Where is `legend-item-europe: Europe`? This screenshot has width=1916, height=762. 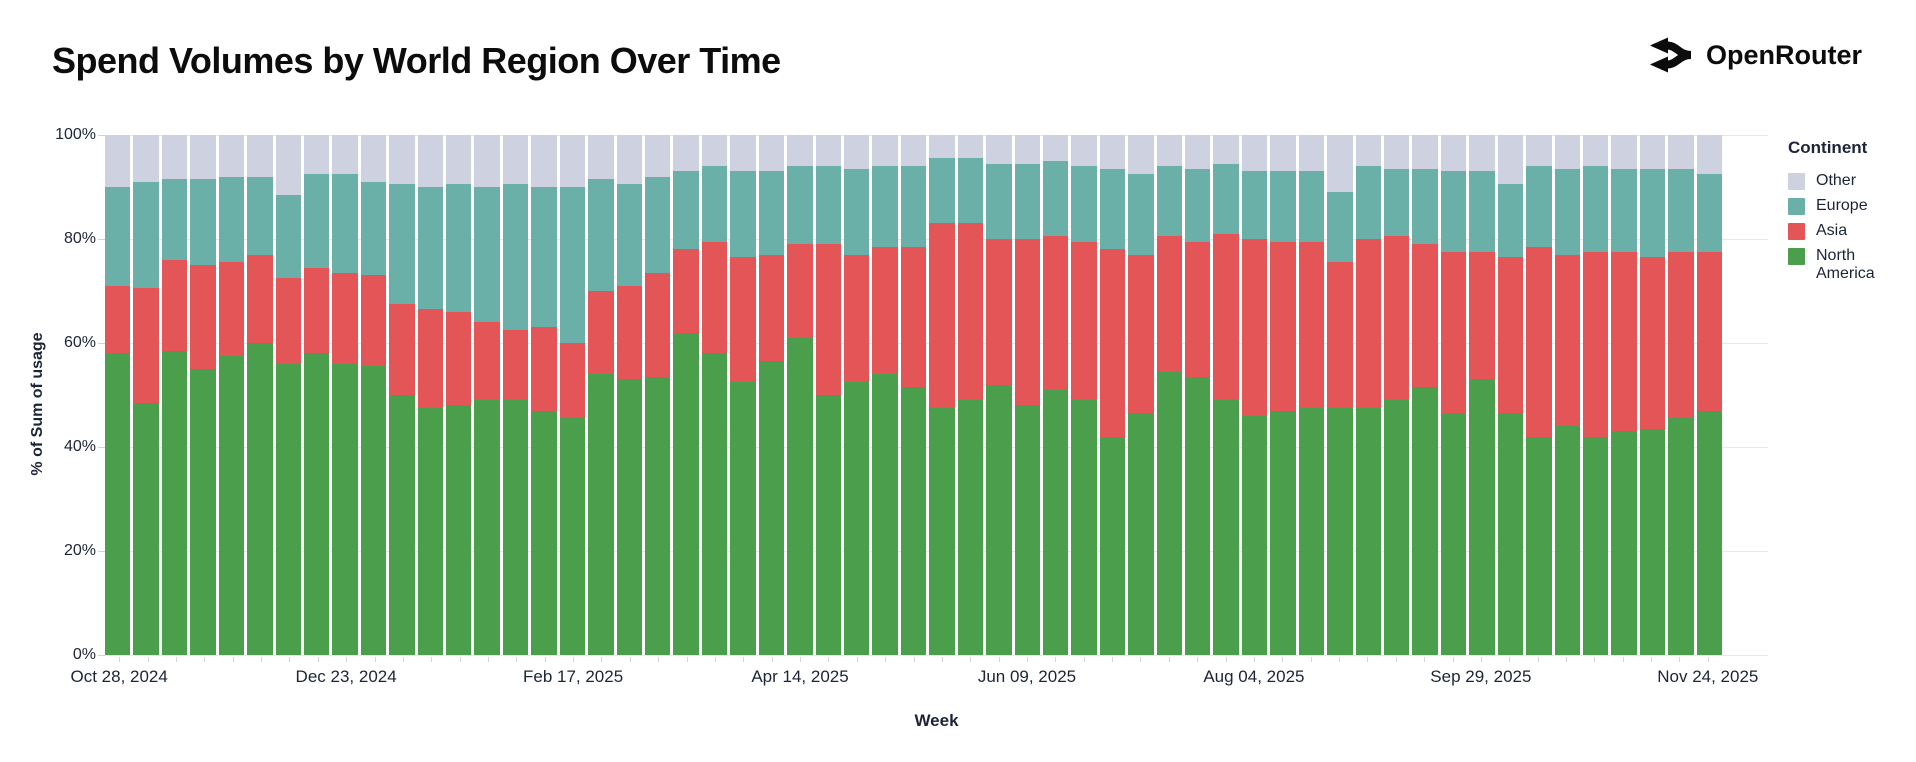
legend-item-europe: Europe is located at coordinates (1848, 206).